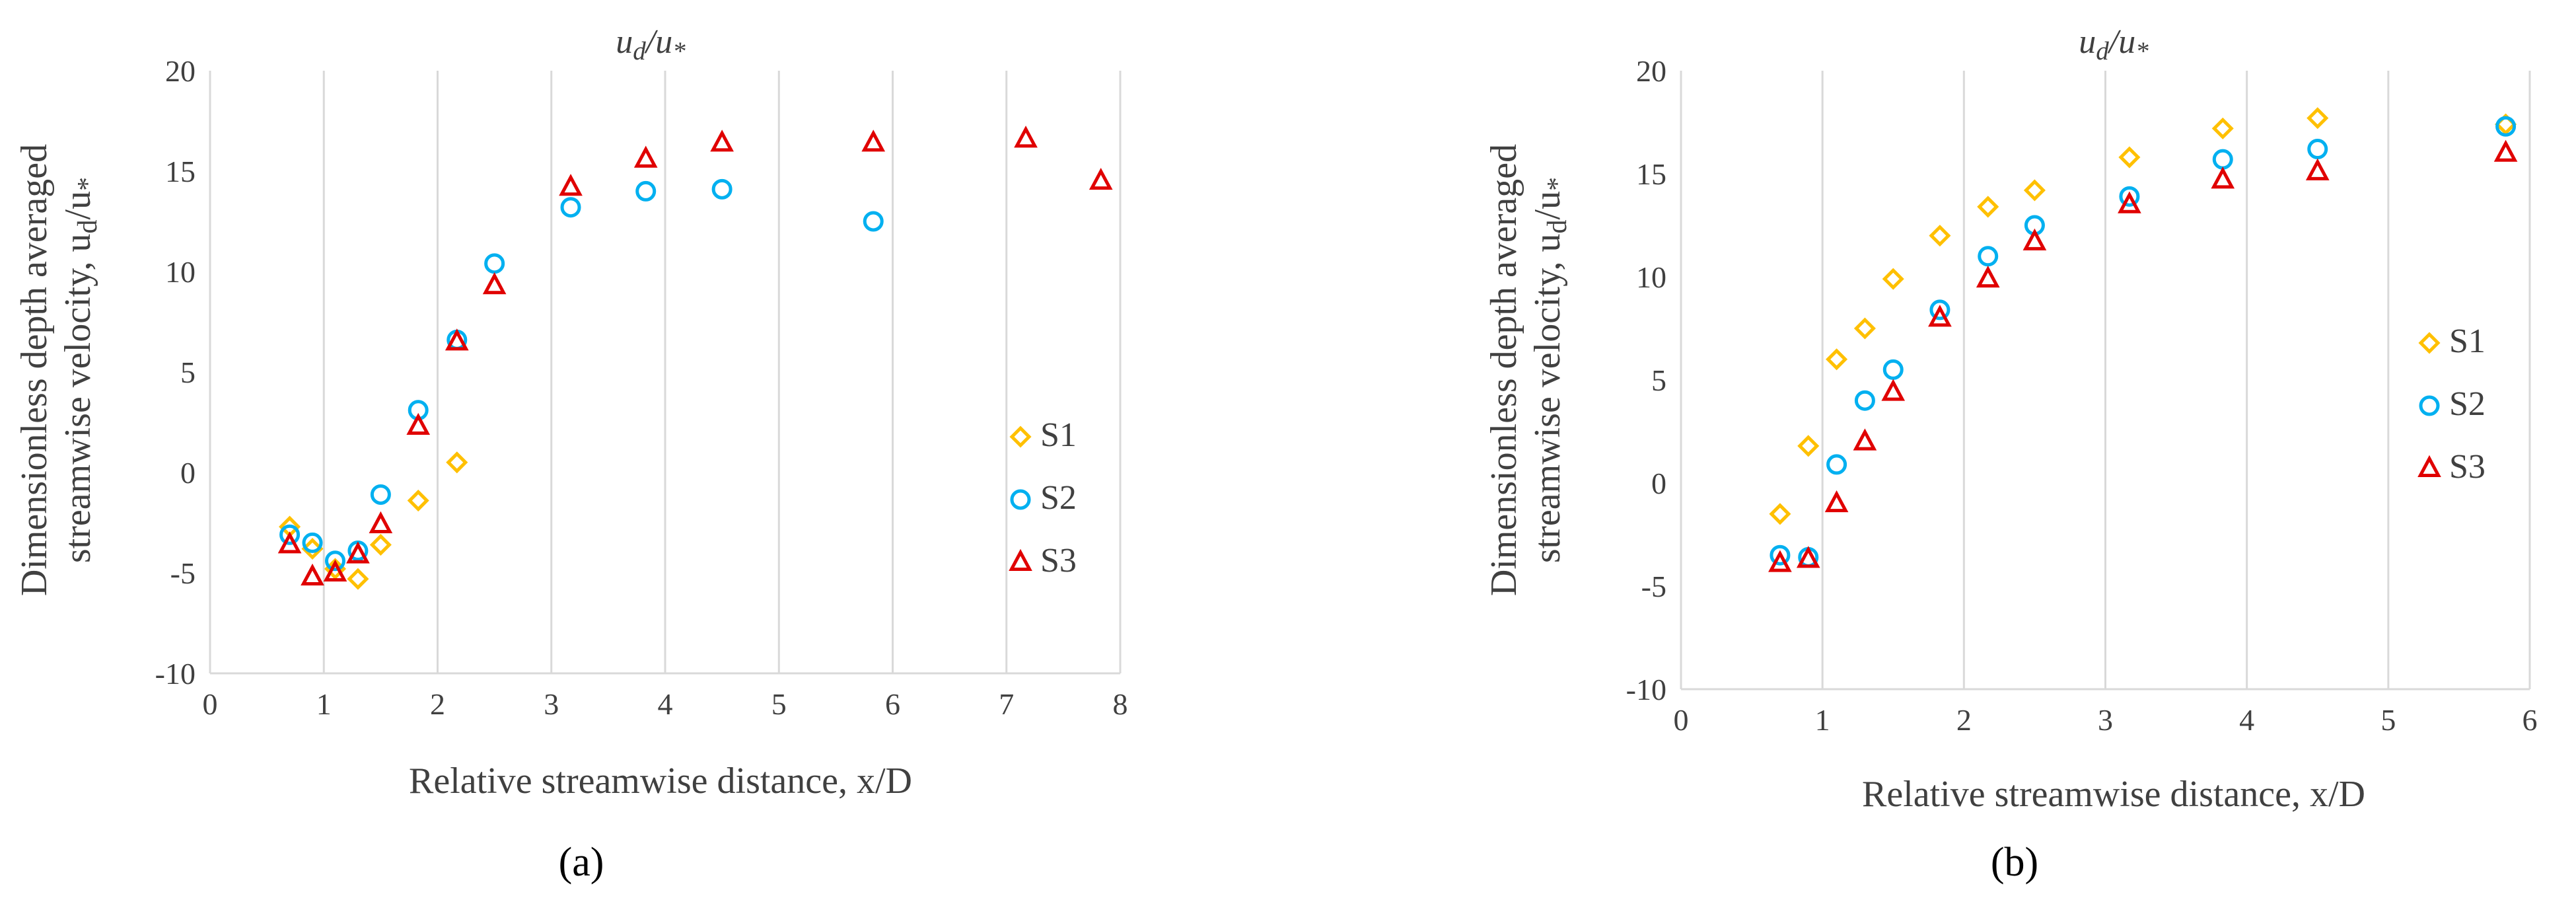 The width and height of the screenshot is (2576, 898). What do you see at coordinates (582, 862) in the screenshot?
I see `caption-a: (a)` at bounding box center [582, 862].